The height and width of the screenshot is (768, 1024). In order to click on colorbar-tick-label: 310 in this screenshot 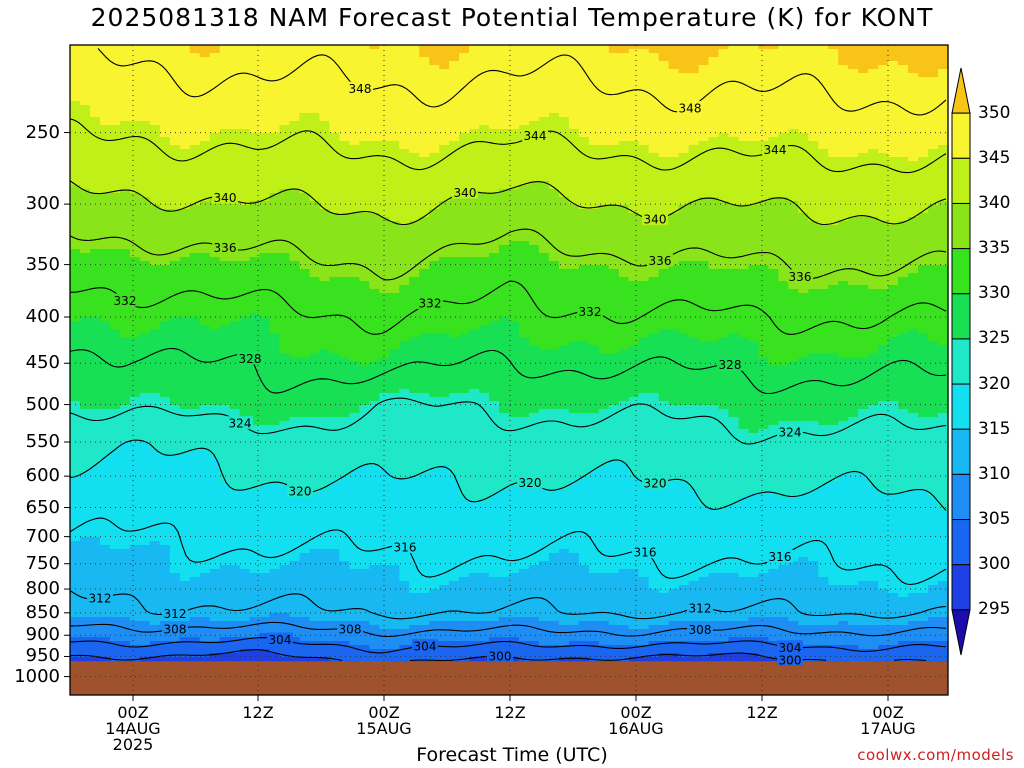, I will do `click(994, 473)`.